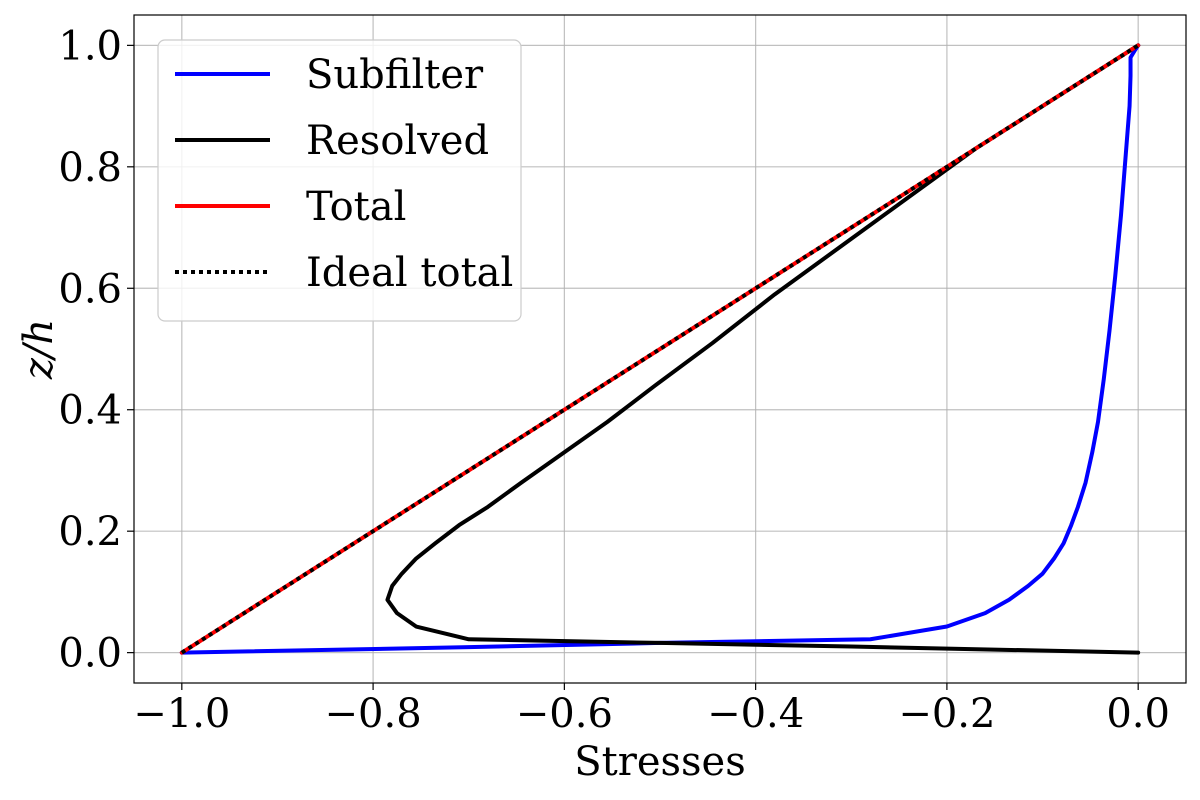 Image resolution: width=1200 pixels, height=800 pixels. What do you see at coordinates (564, 714) in the screenshot?
I see `x-tick-label-2: −0.6` at bounding box center [564, 714].